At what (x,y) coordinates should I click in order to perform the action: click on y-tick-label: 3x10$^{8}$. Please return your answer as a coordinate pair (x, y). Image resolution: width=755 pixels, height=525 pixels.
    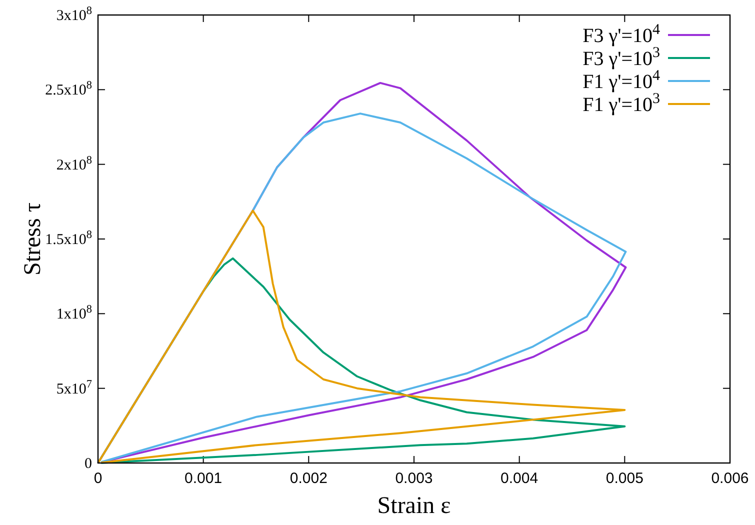
    Looking at the image, I should click on (74, 14).